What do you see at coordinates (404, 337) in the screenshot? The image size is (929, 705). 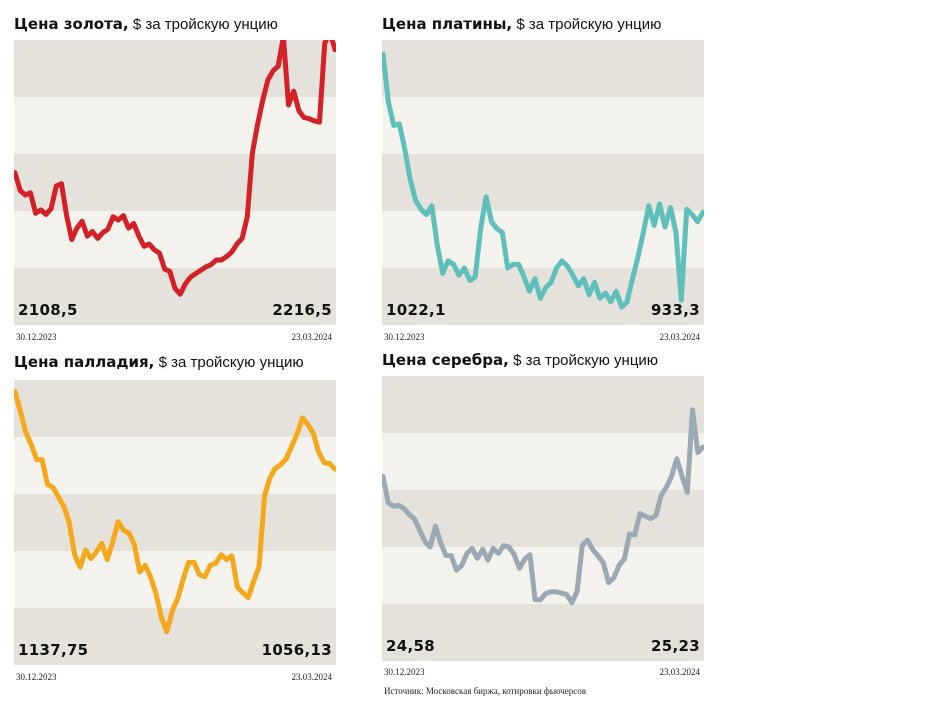 I see `platinum-start-date: 30.12.2023` at bounding box center [404, 337].